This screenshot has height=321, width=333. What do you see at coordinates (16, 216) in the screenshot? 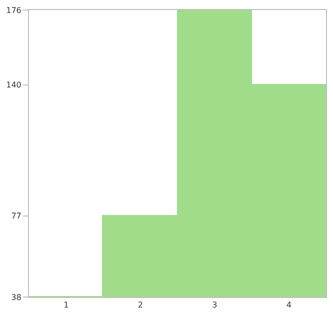
I see `y-tick-label: 77` at bounding box center [16, 216].